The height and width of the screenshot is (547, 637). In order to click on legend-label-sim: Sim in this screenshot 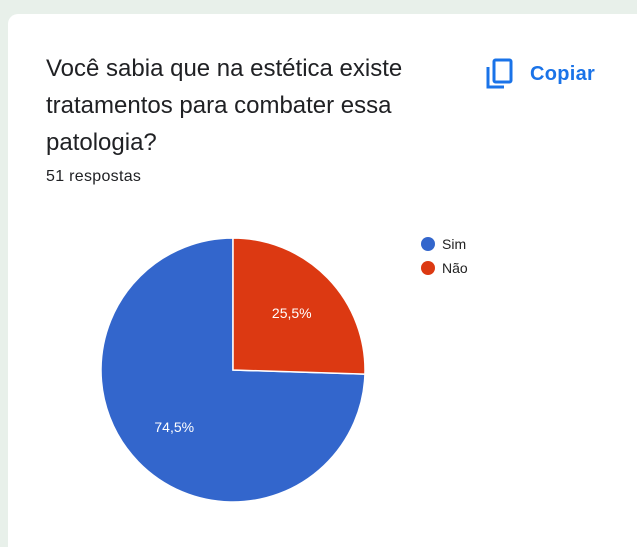, I will do `click(454, 244)`.